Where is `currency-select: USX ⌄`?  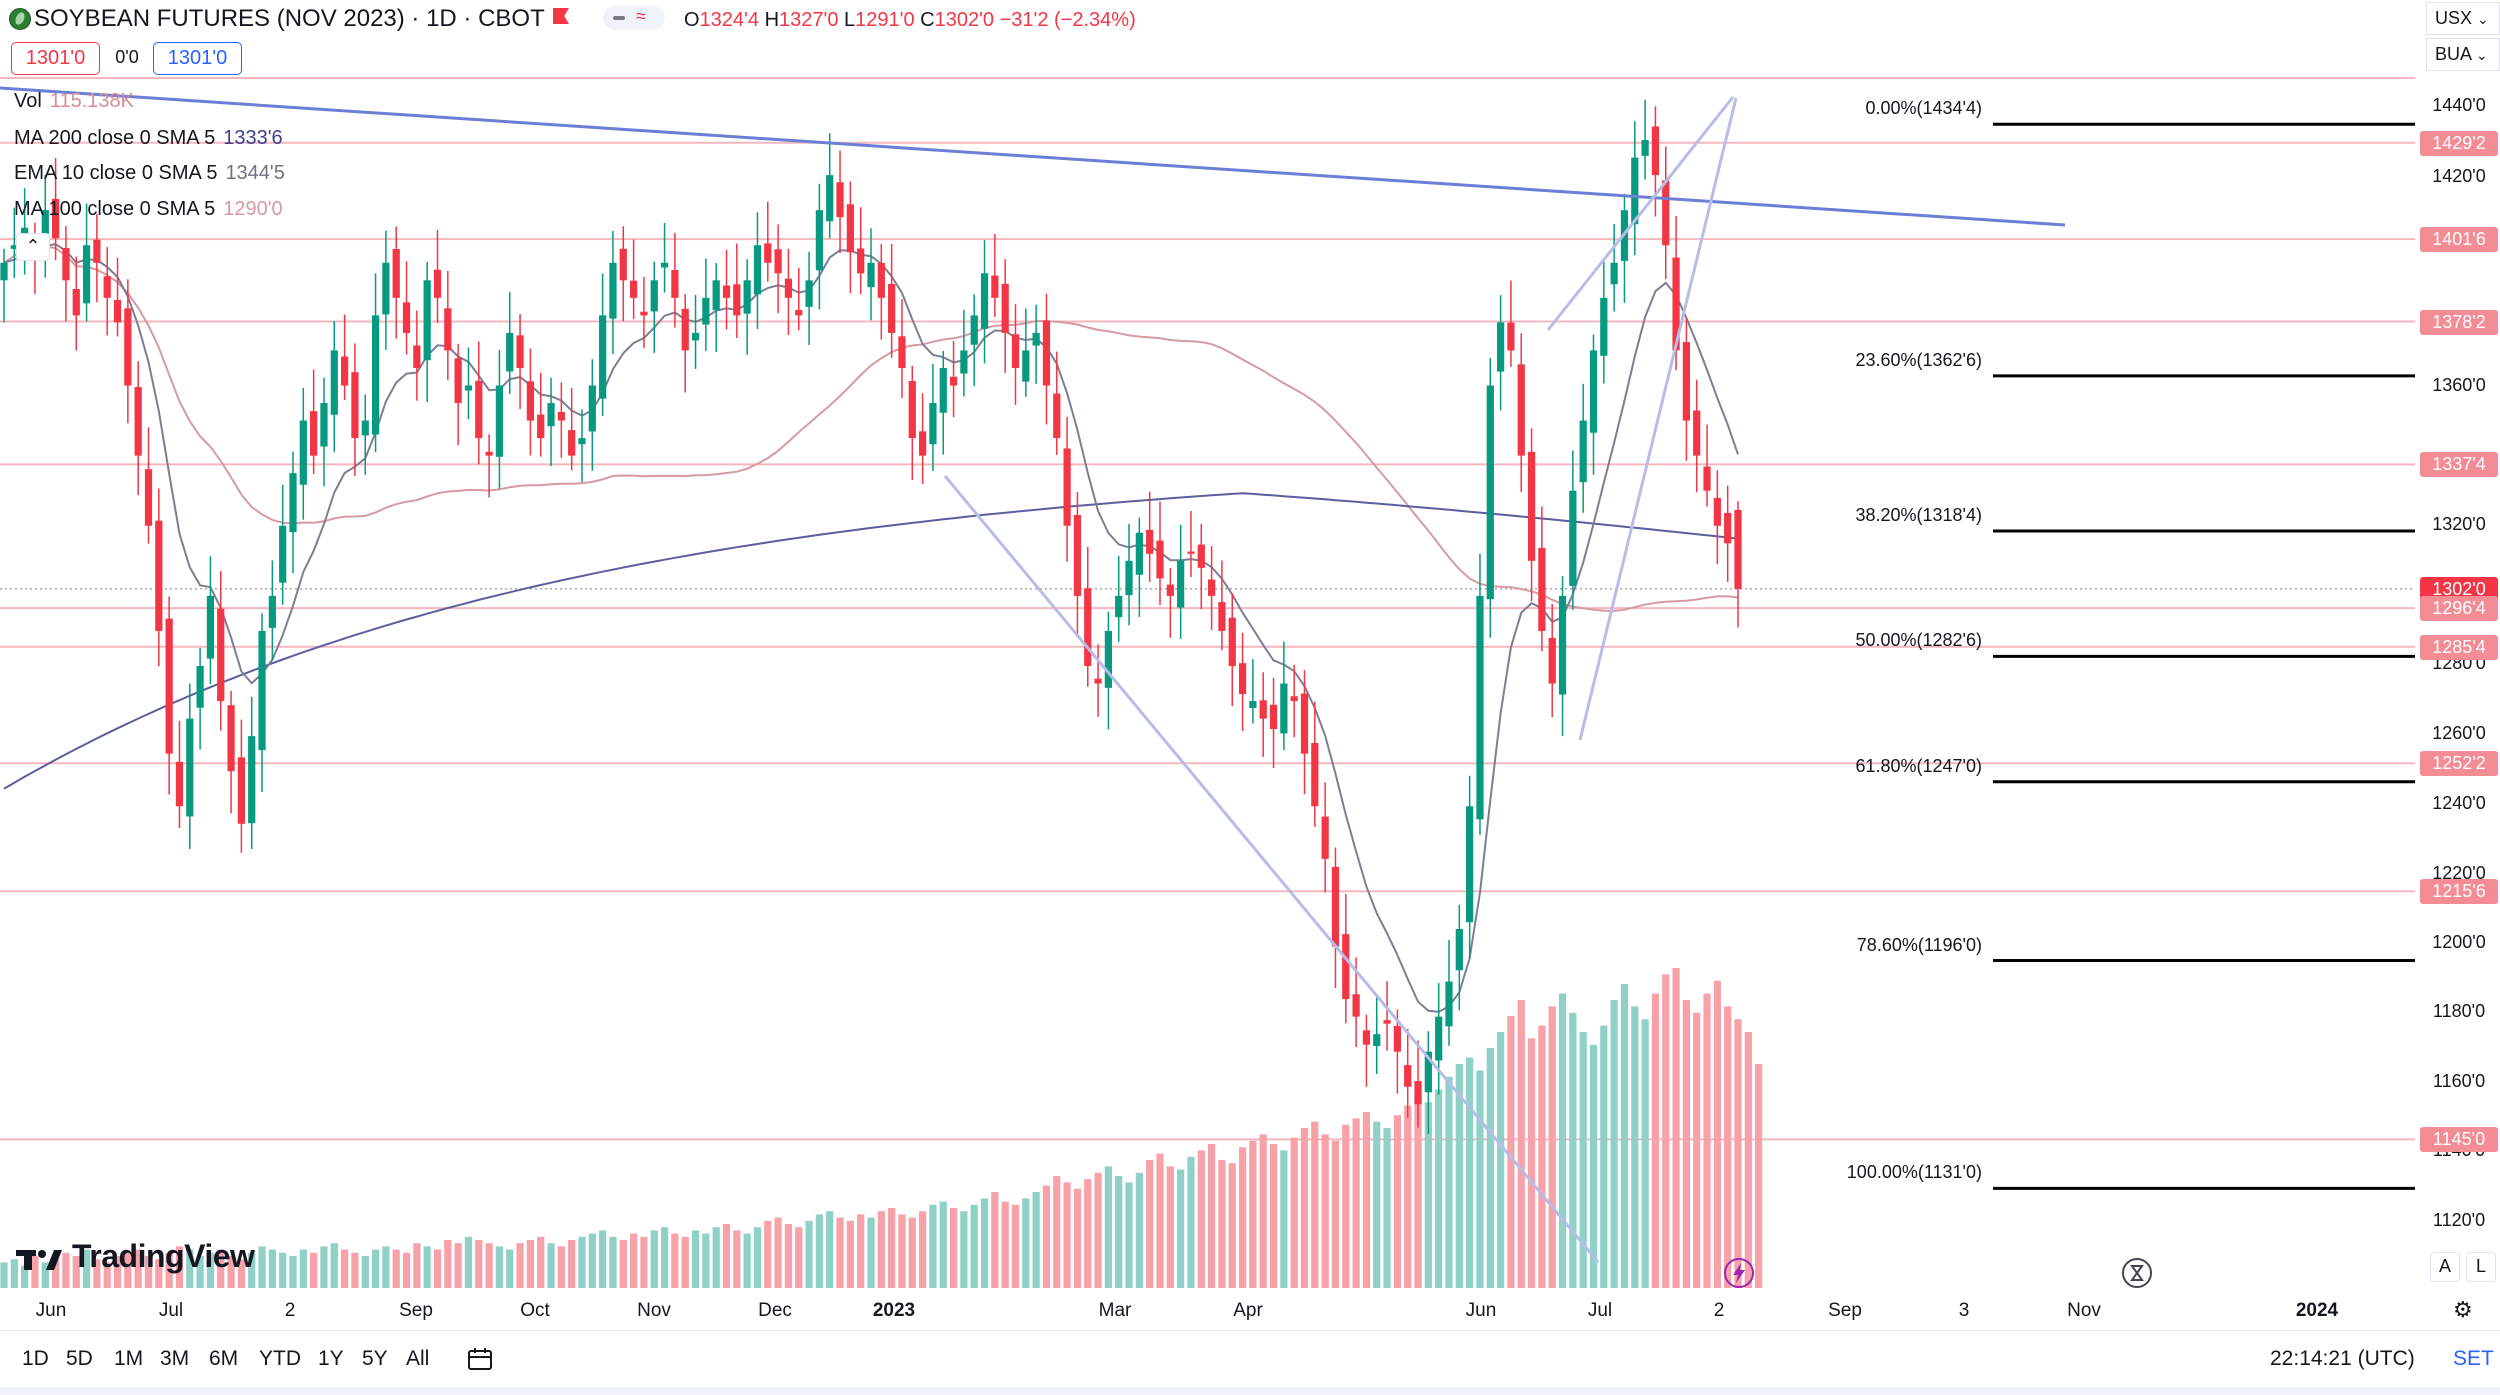
currency-select: USX ⌄ is located at coordinates (2463, 18).